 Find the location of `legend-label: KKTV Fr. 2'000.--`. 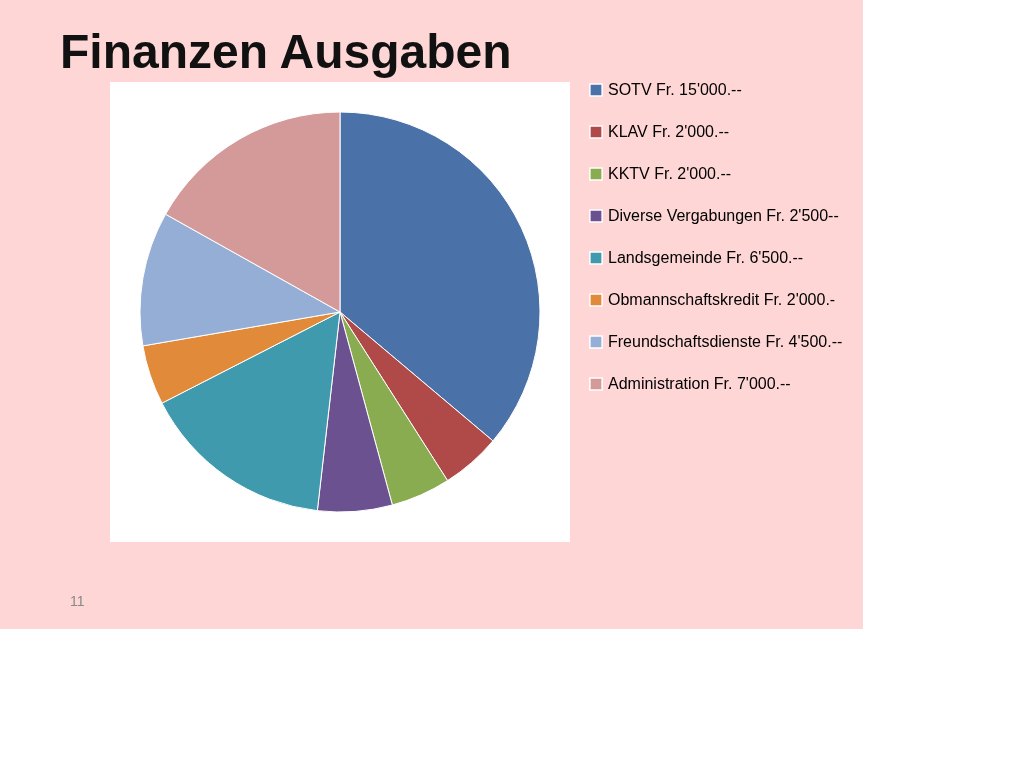

legend-label: KKTV Fr. 2'000.-- is located at coordinates (670, 173).